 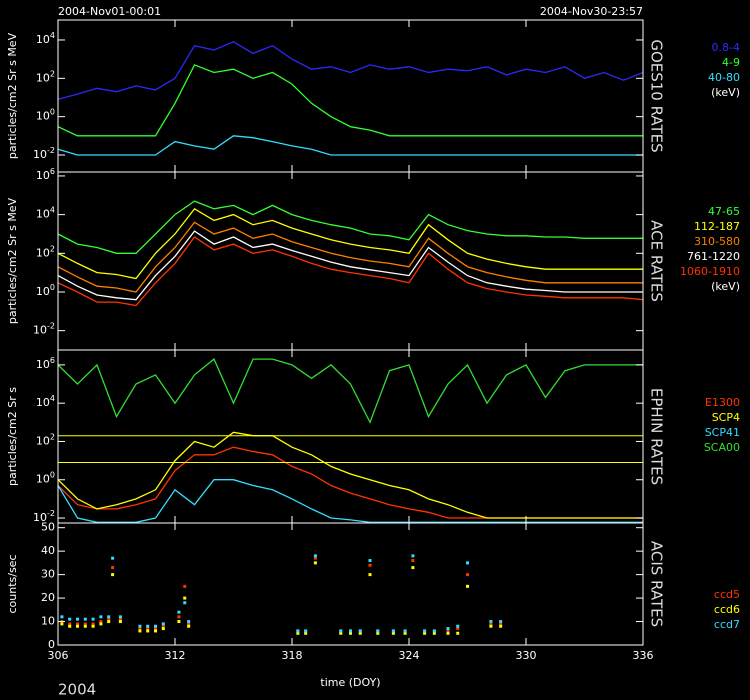 I want to click on legend-entry: SCP4, so click(x=726, y=417).